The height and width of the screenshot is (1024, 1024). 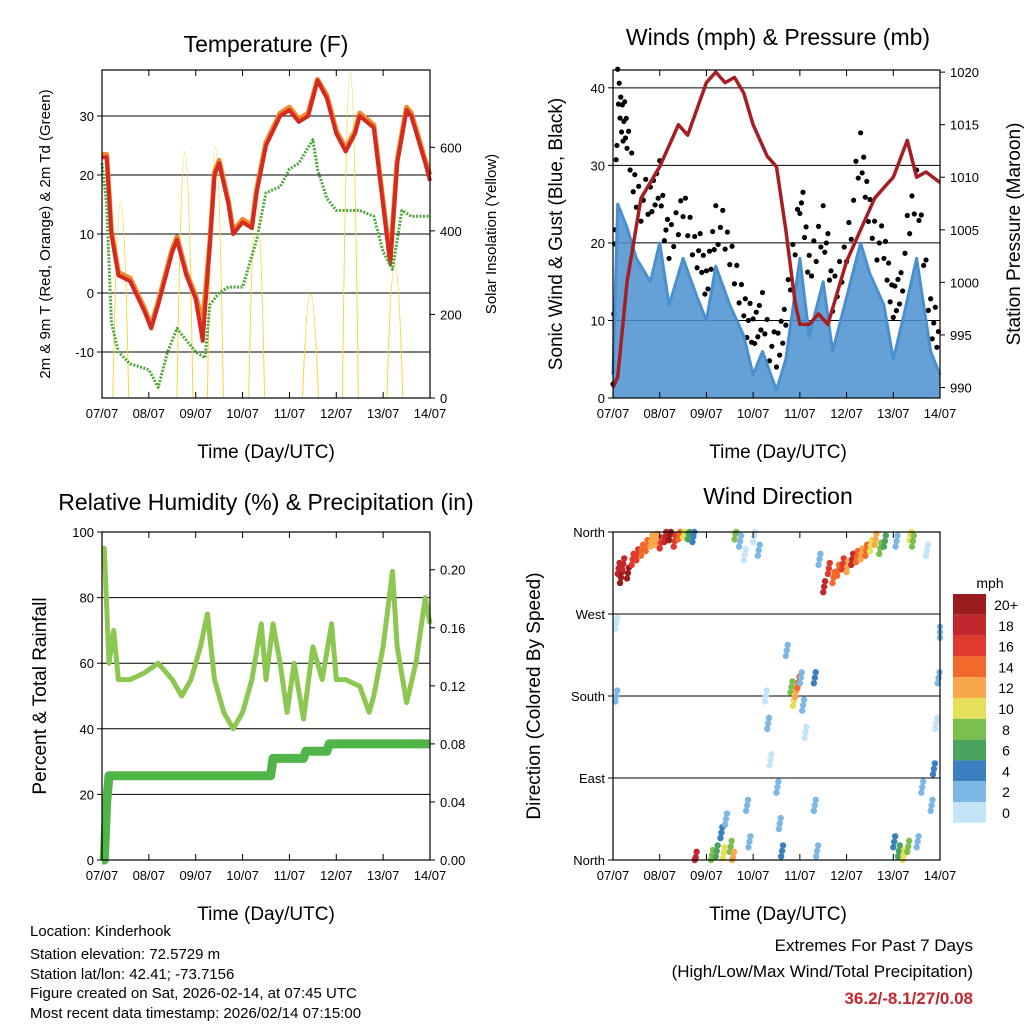 What do you see at coordinates (451, 231) in the screenshot?
I see `y-right-tick-label: 400` at bounding box center [451, 231].